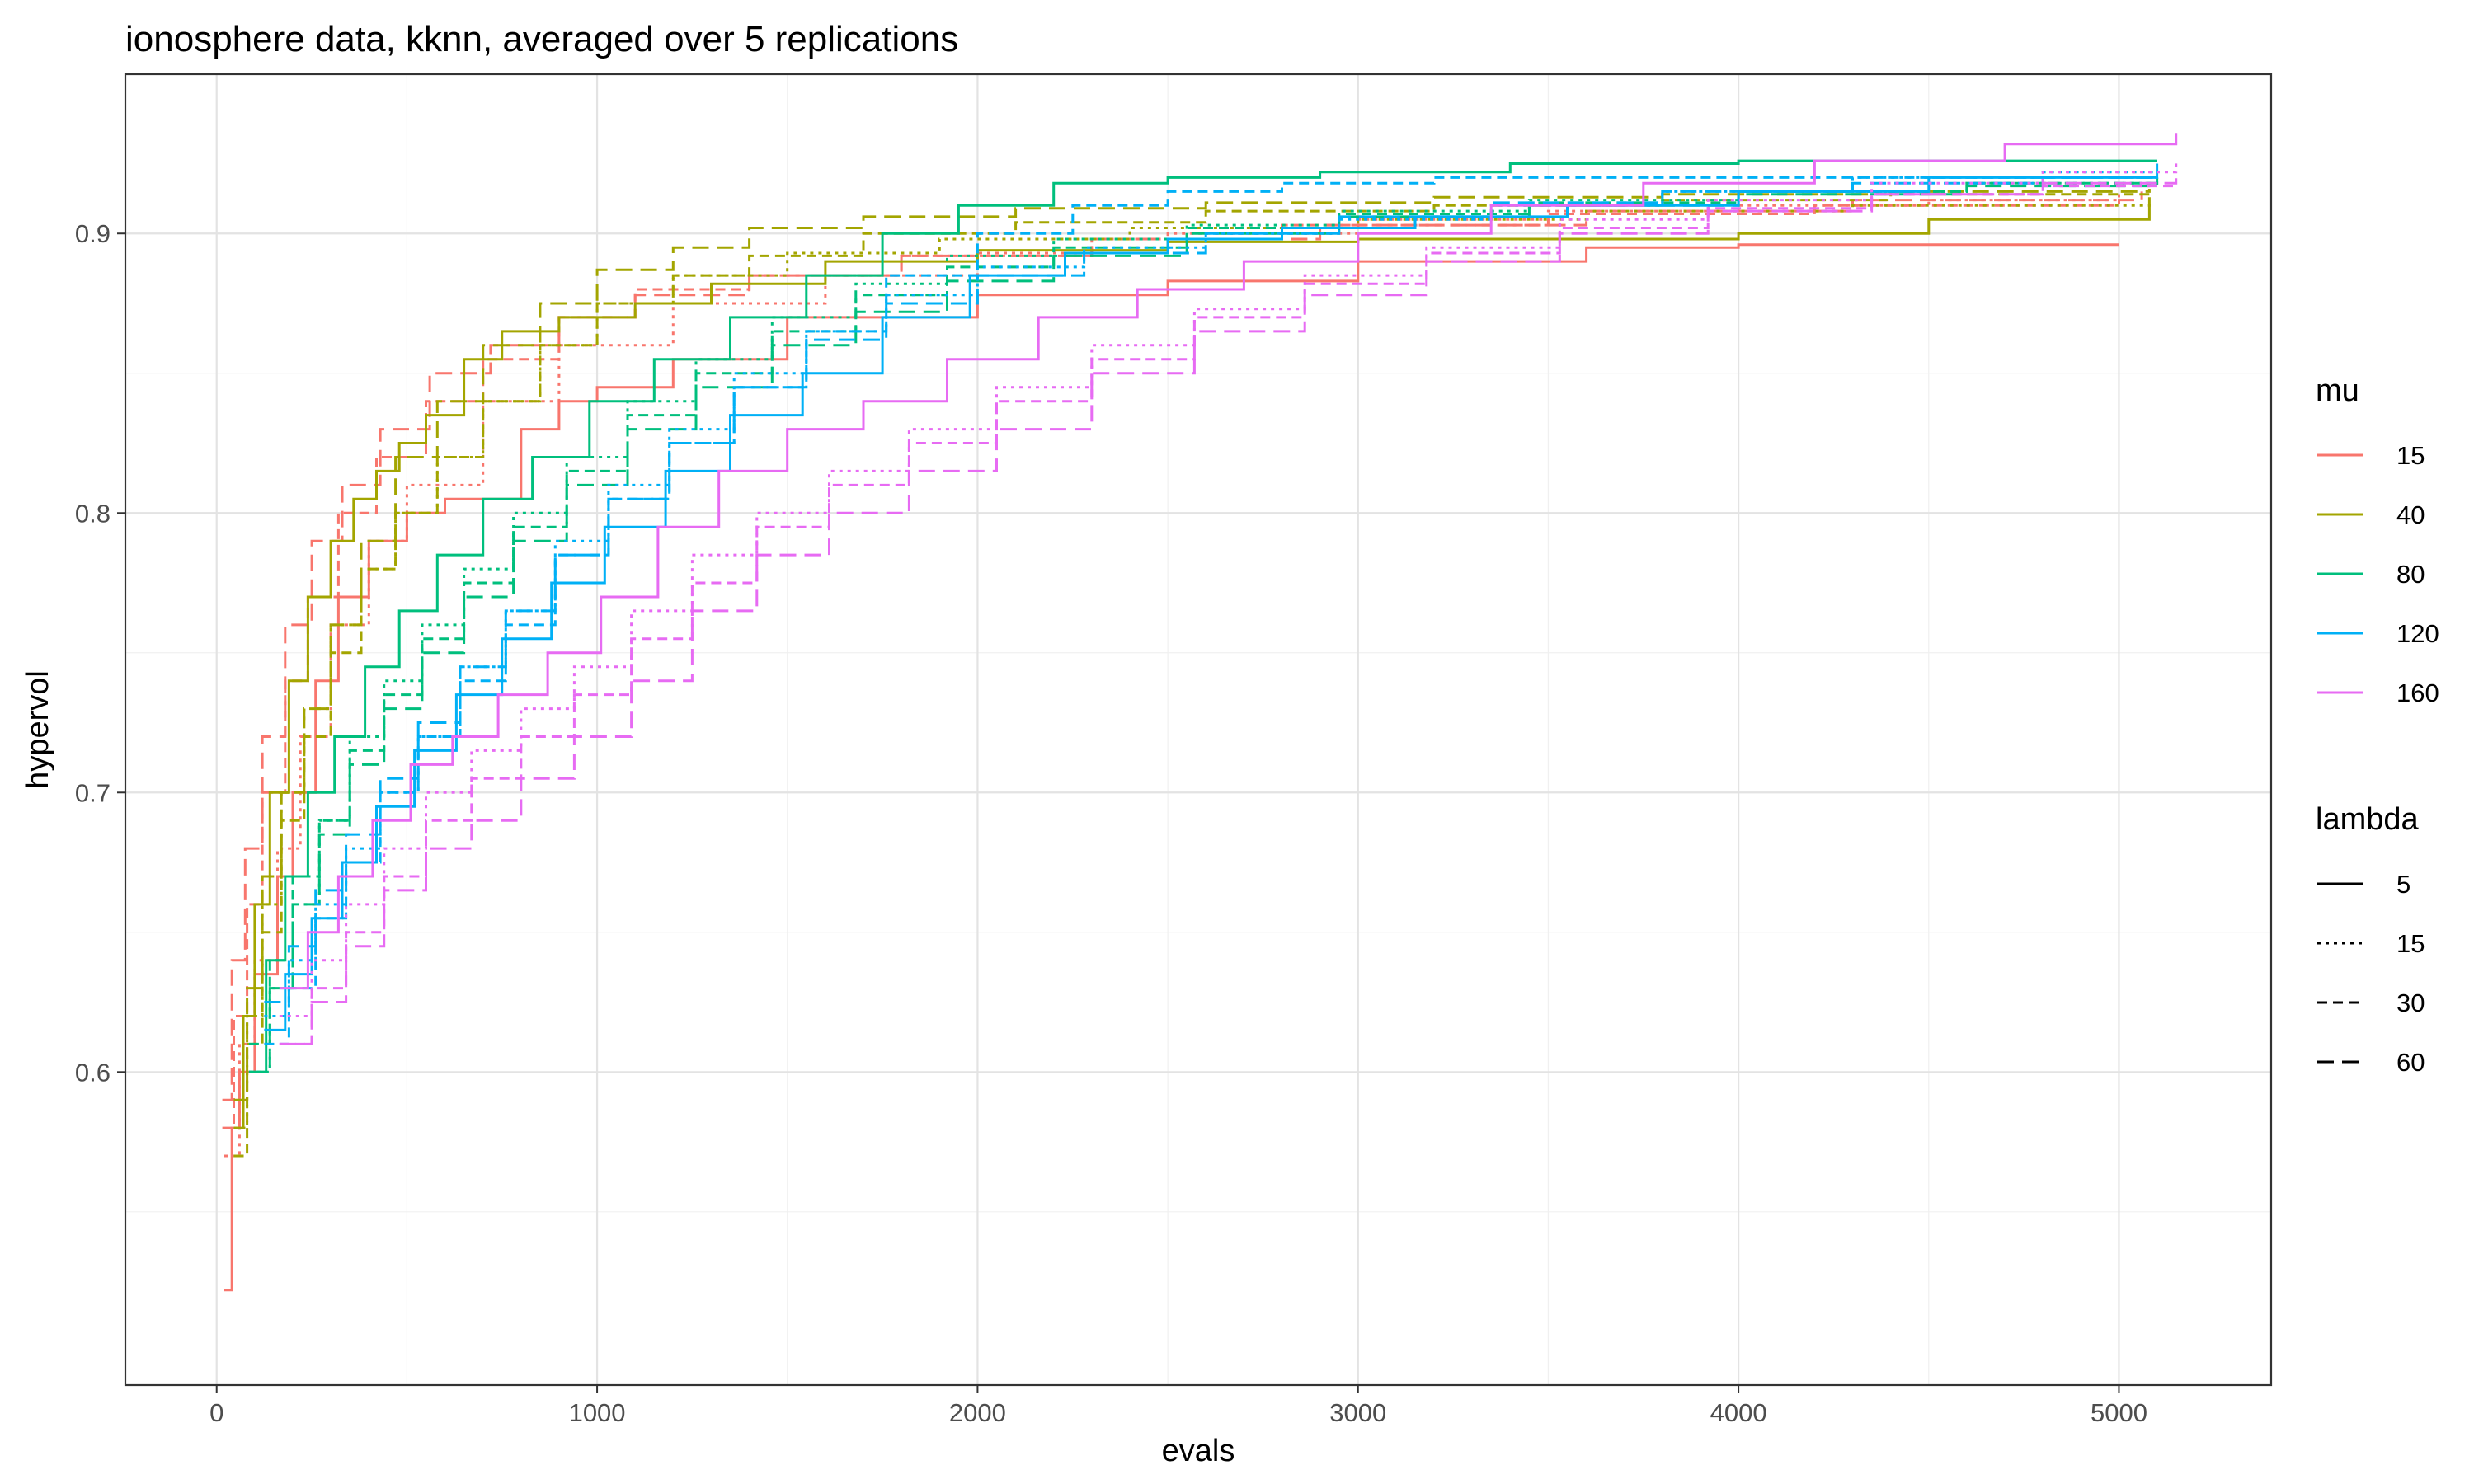 Image resolution: width=2474 pixels, height=1484 pixels. I want to click on legend-lambda-label: 30, so click(2410, 1003).